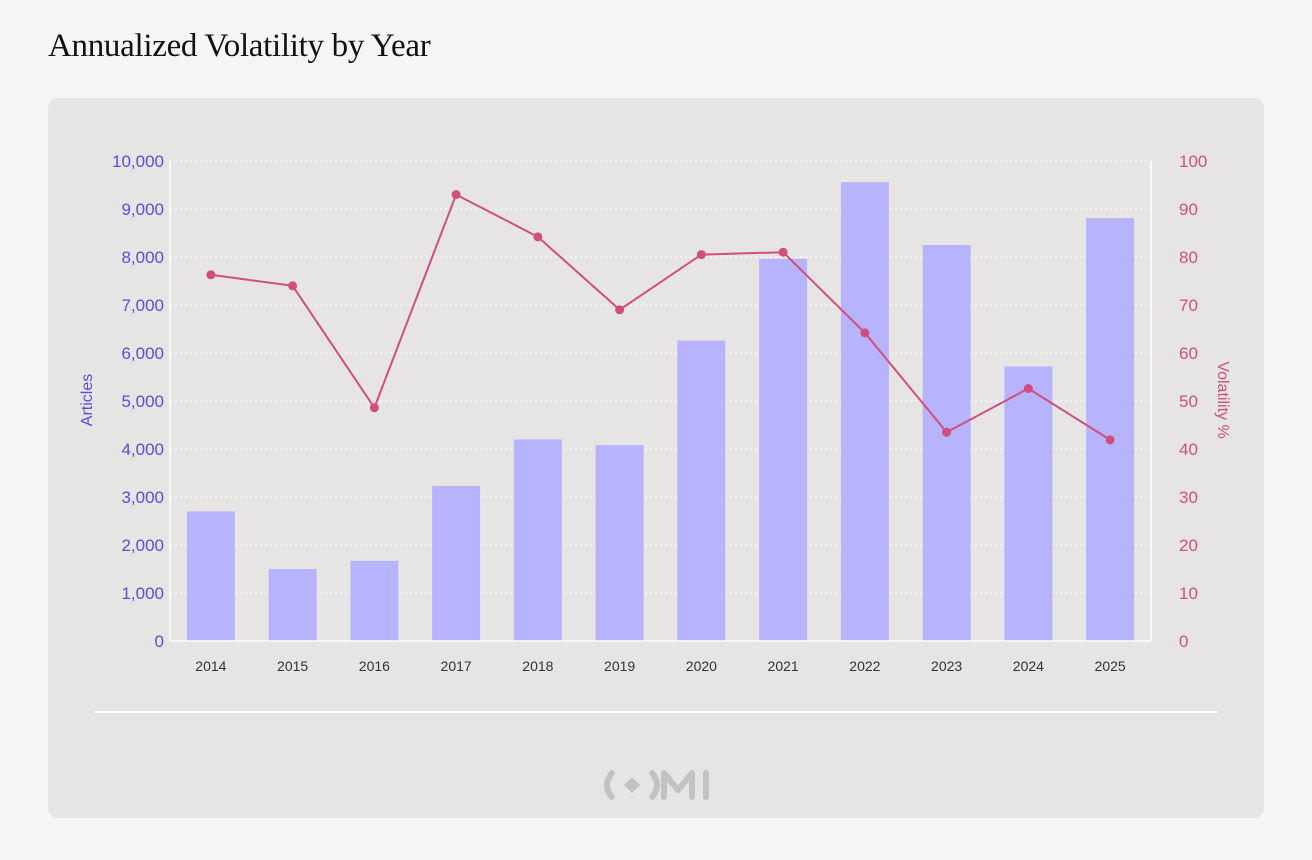 Image resolution: width=1312 pixels, height=860 pixels. What do you see at coordinates (1188, 401) in the screenshot?
I see `y-tick-label-right: 50` at bounding box center [1188, 401].